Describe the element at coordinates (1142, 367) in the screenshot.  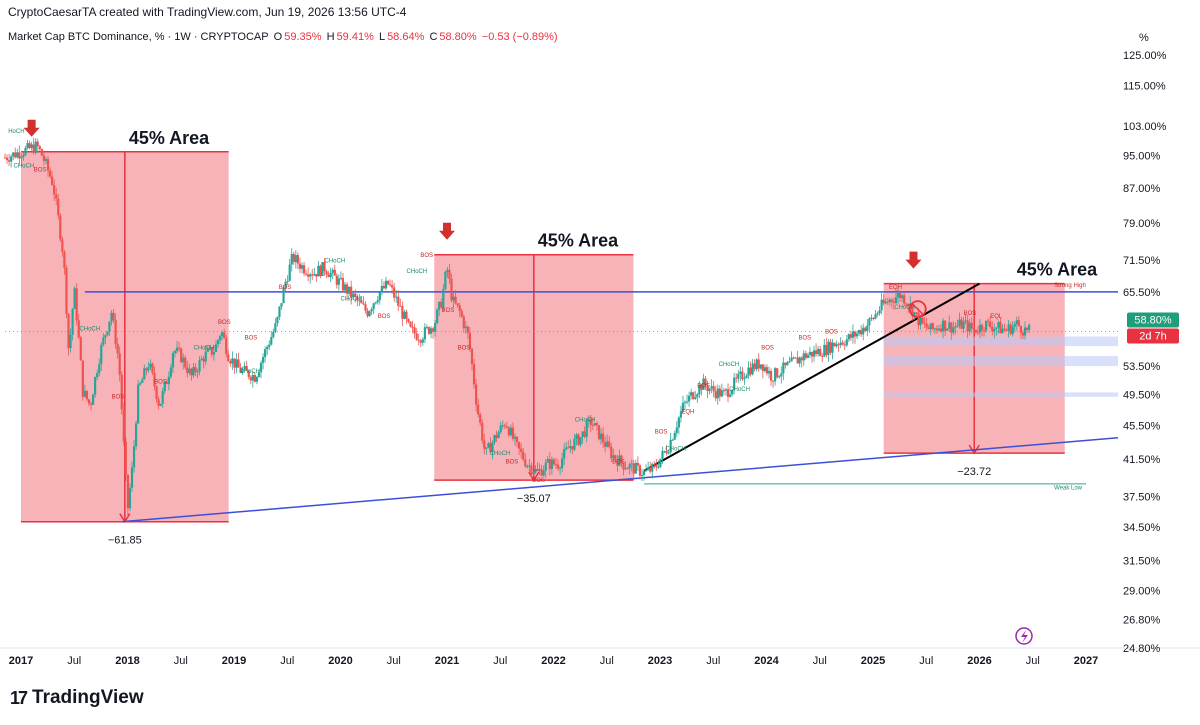
I see `y-tick-label: 53.50%` at that location.